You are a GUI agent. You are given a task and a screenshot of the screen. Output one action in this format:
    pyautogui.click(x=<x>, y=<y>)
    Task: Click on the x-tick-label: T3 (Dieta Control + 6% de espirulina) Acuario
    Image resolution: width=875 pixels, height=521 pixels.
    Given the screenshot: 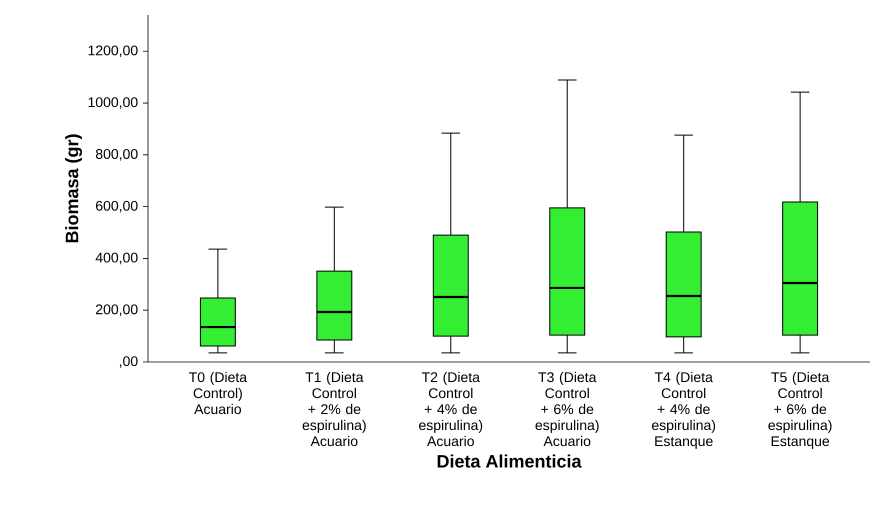 What is the action you would take?
    pyautogui.click(x=567, y=409)
    